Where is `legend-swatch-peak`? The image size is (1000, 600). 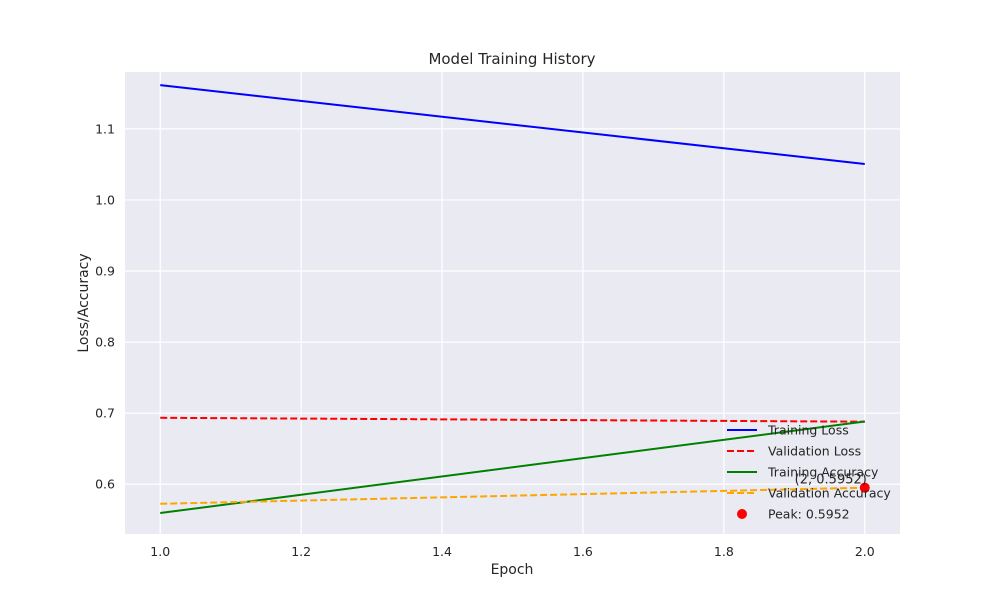
legend-swatch-peak is located at coordinates (742, 514).